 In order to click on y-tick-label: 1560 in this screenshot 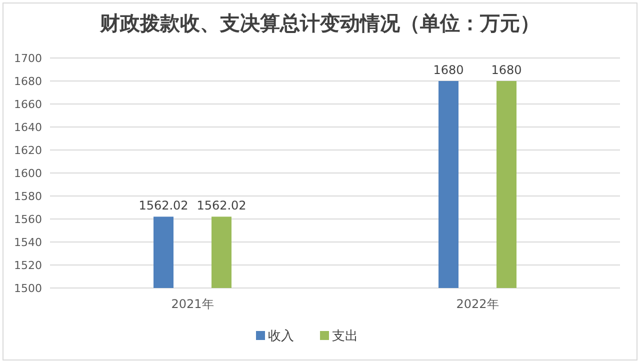, I will do `click(28, 219)`.